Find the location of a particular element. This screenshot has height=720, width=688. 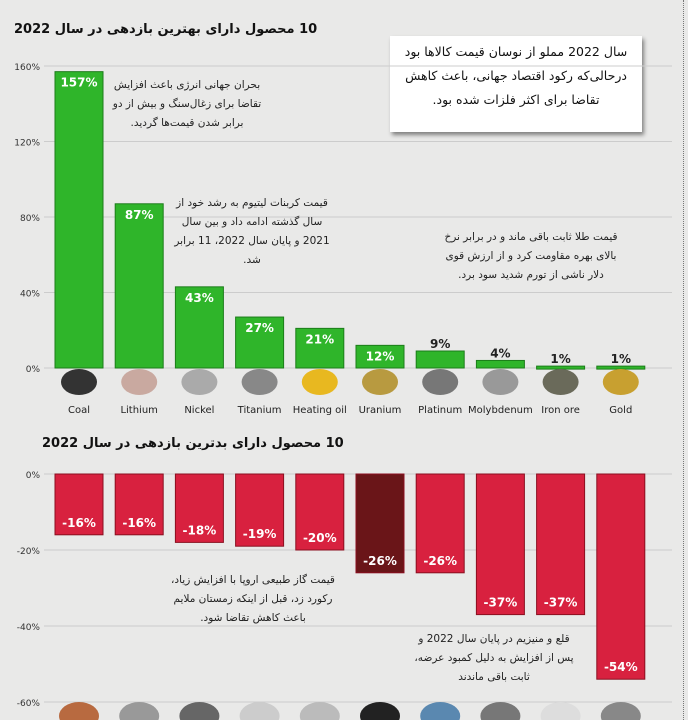

window-border is located at coordinates (683, 360).